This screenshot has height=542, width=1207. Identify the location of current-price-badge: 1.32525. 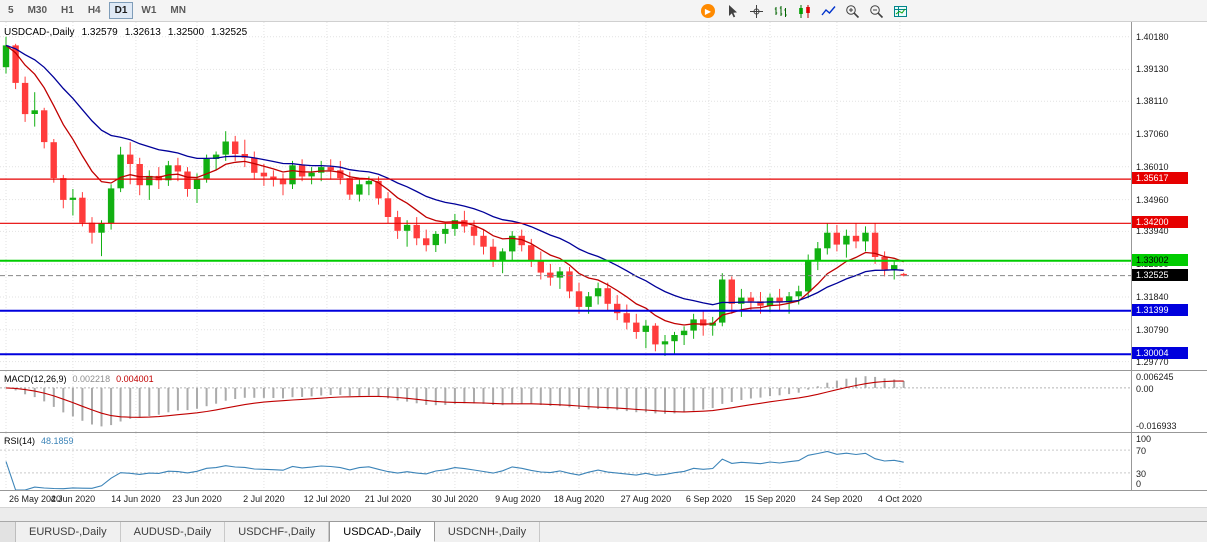
(1160, 274).